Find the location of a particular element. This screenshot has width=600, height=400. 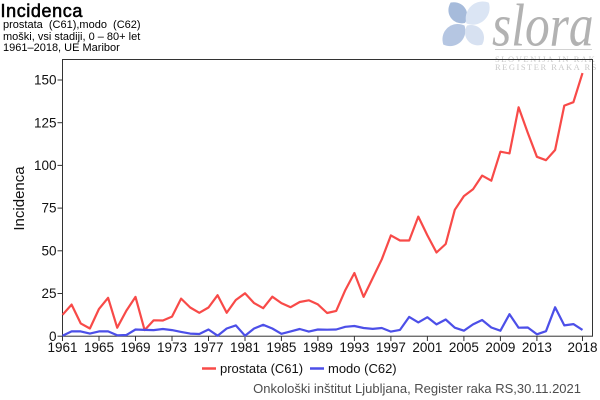

svg-text: 150 is located at coordinates (45, 80).